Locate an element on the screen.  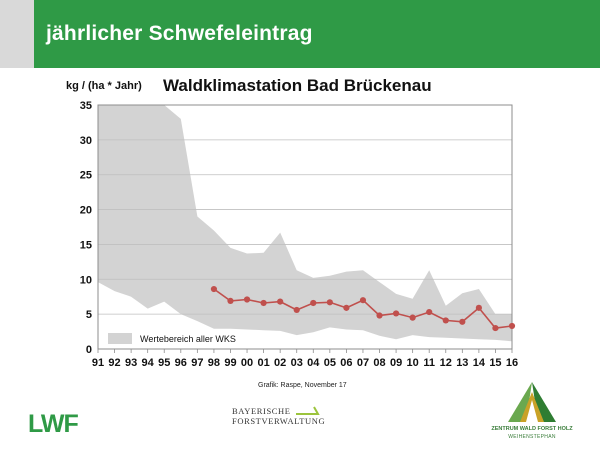
lwf-logo-text: LWF is located at coordinates (53, 423).